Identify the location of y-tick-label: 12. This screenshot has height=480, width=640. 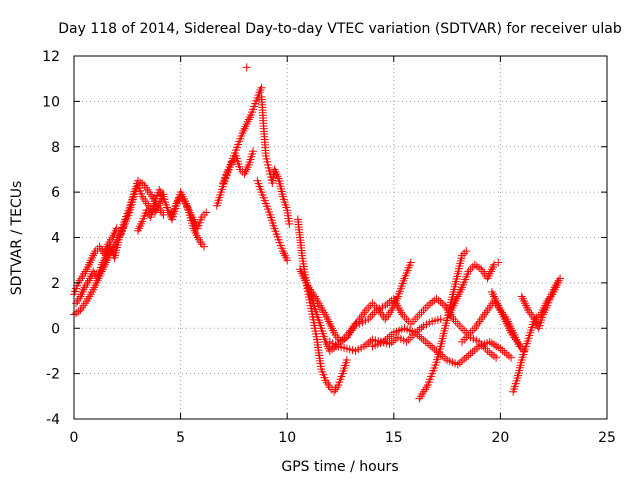
(51, 57).